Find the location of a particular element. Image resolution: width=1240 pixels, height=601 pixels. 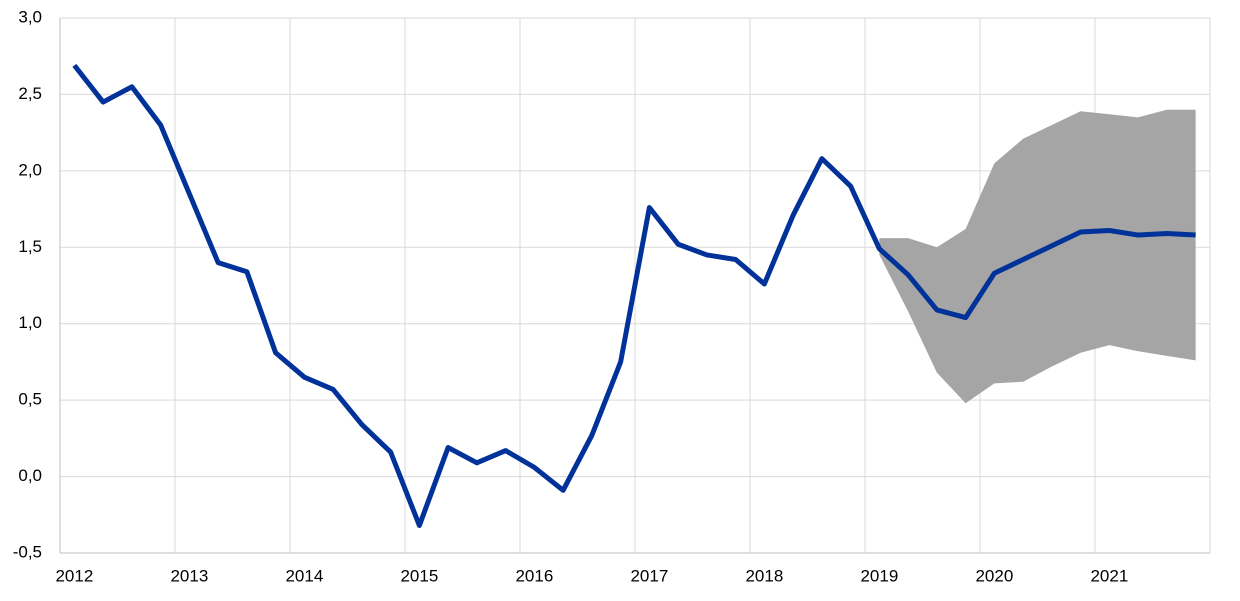

x-tick-label: 2015 is located at coordinates (419, 575).